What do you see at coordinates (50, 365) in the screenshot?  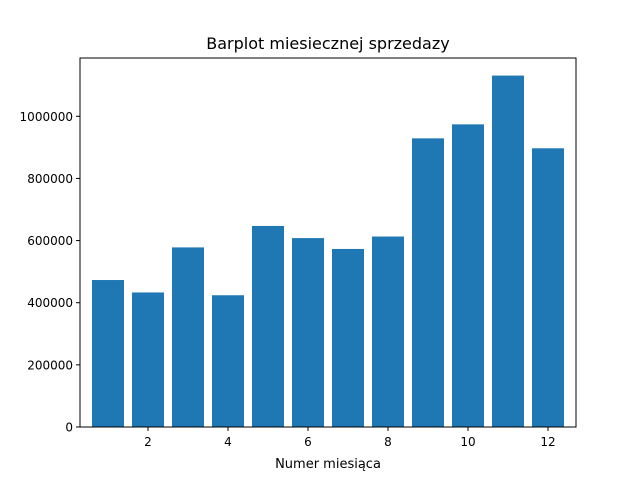 I see `y-tick-label: 200000` at bounding box center [50, 365].